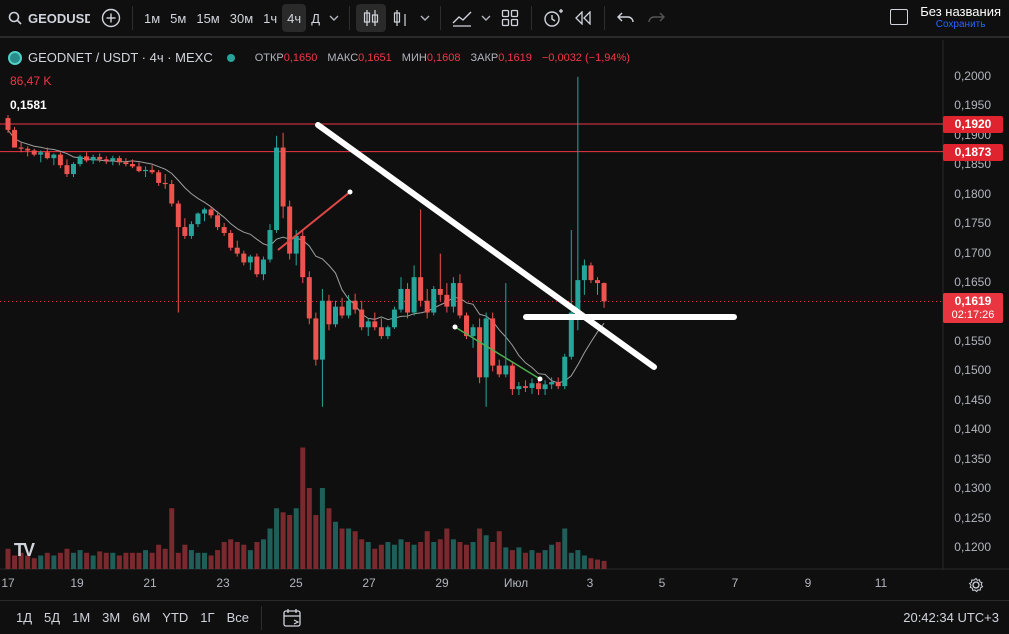  I want to click on indicators-menu-button, so click(462, 18).